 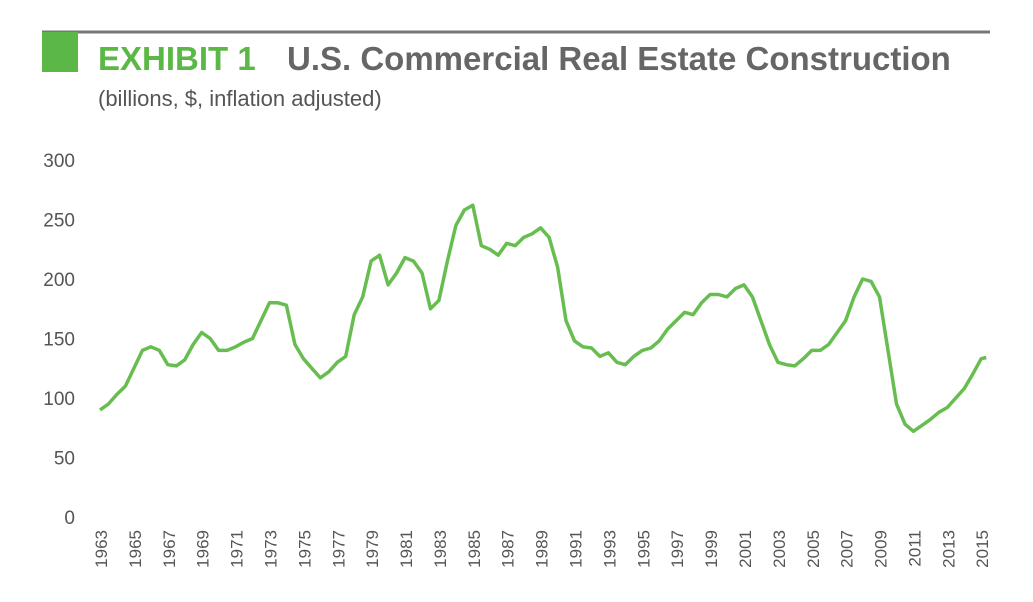 What do you see at coordinates (237, 549) in the screenshot?
I see `x-tick-label: 1971` at bounding box center [237, 549].